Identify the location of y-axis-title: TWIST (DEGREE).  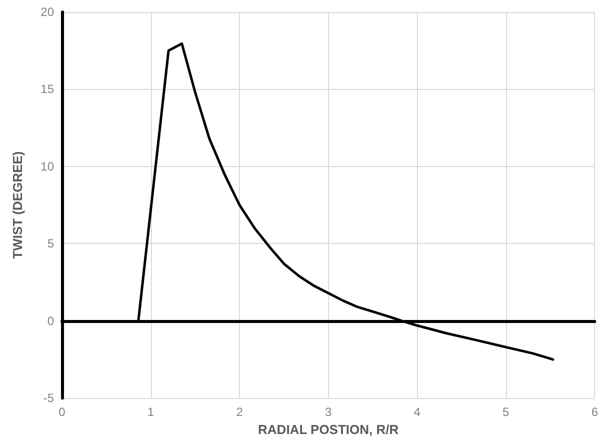
(17, 205).